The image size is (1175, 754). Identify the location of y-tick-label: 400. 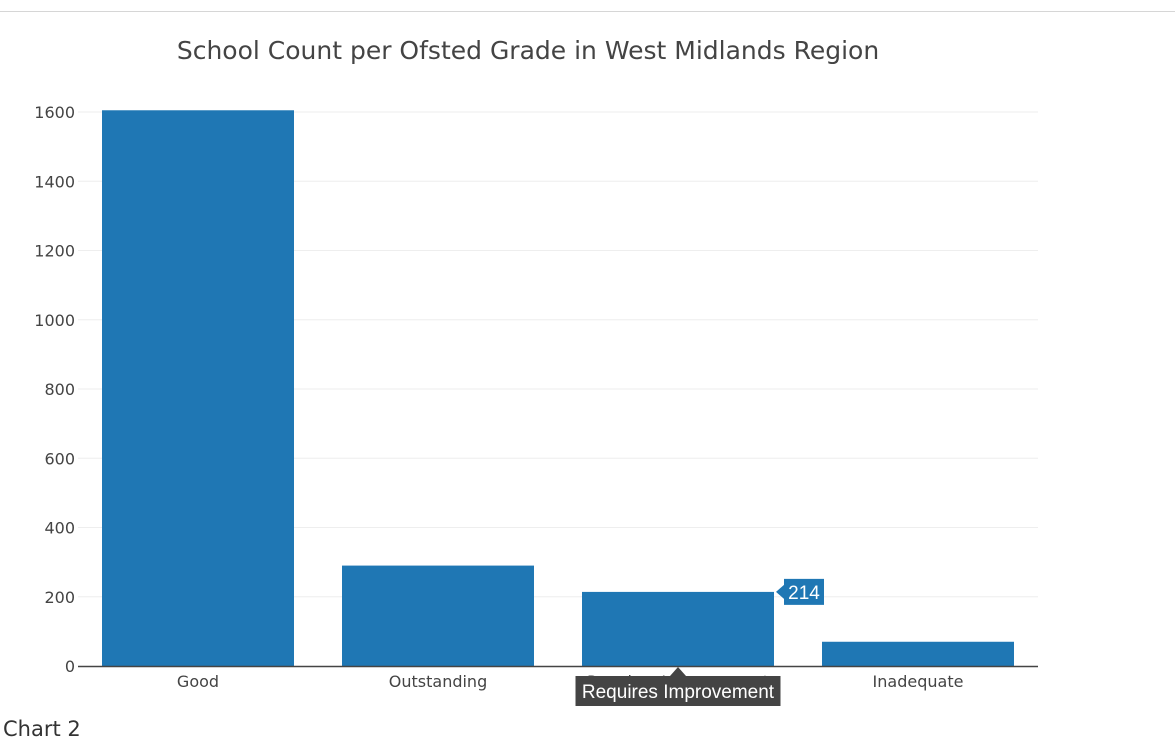
(59, 528).